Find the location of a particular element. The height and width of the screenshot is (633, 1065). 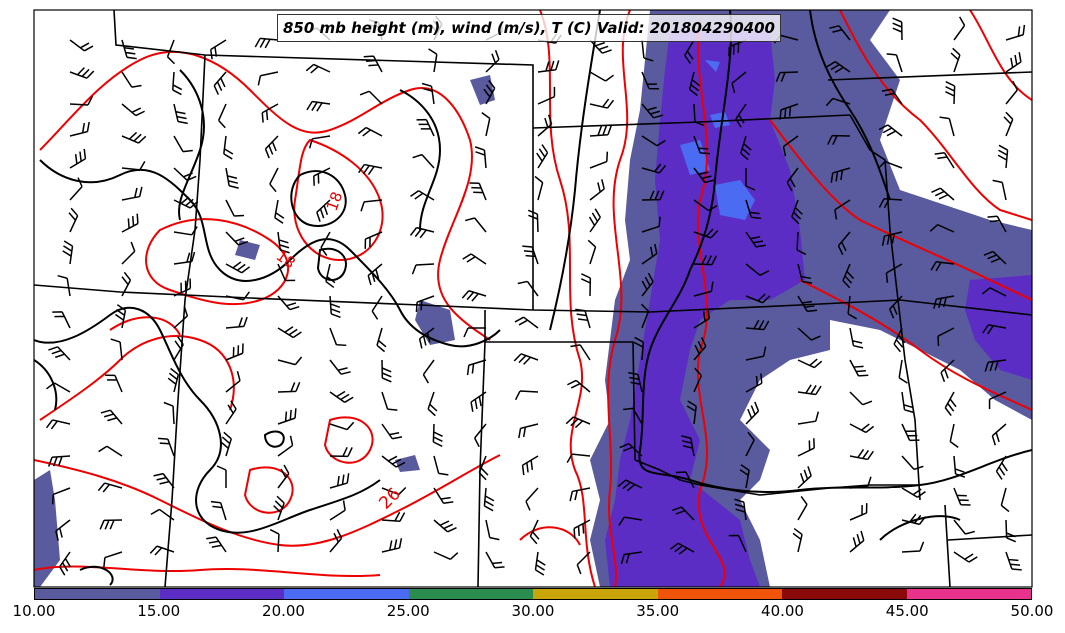

wind-speed-shading-strongest is located at coordinates (717, 140).